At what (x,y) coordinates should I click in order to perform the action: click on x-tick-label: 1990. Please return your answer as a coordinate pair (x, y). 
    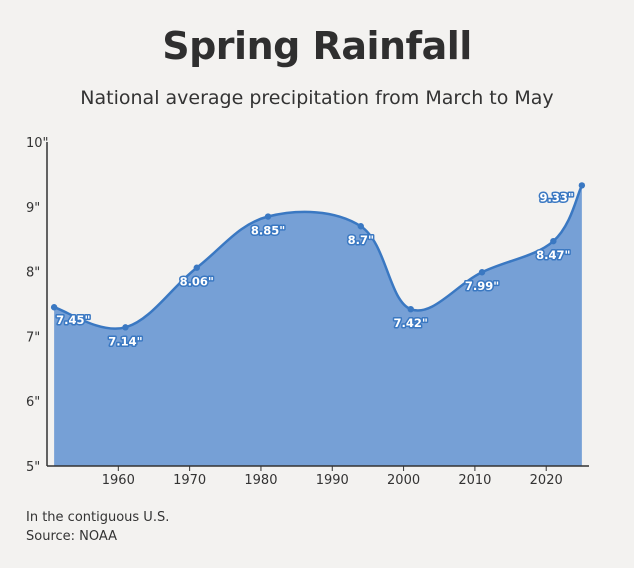
    Looking at the image, I should click on (332, 480).